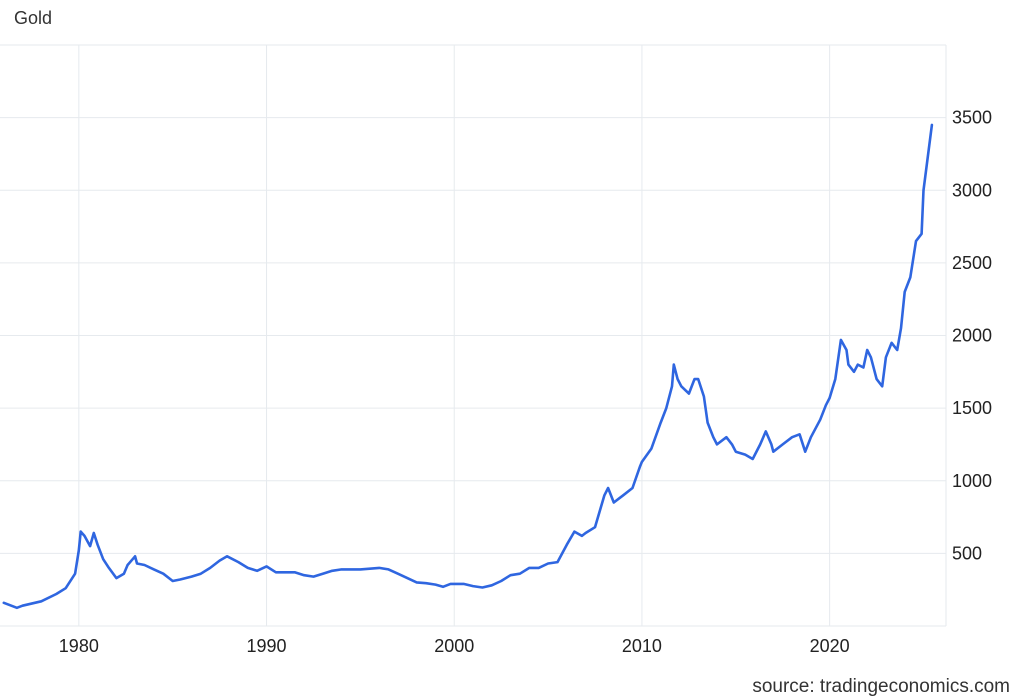  What do you see at coordinates (79, 646) in the screenshot?
I see `x-tick-label: 1980` at bounding box center [79, 646].